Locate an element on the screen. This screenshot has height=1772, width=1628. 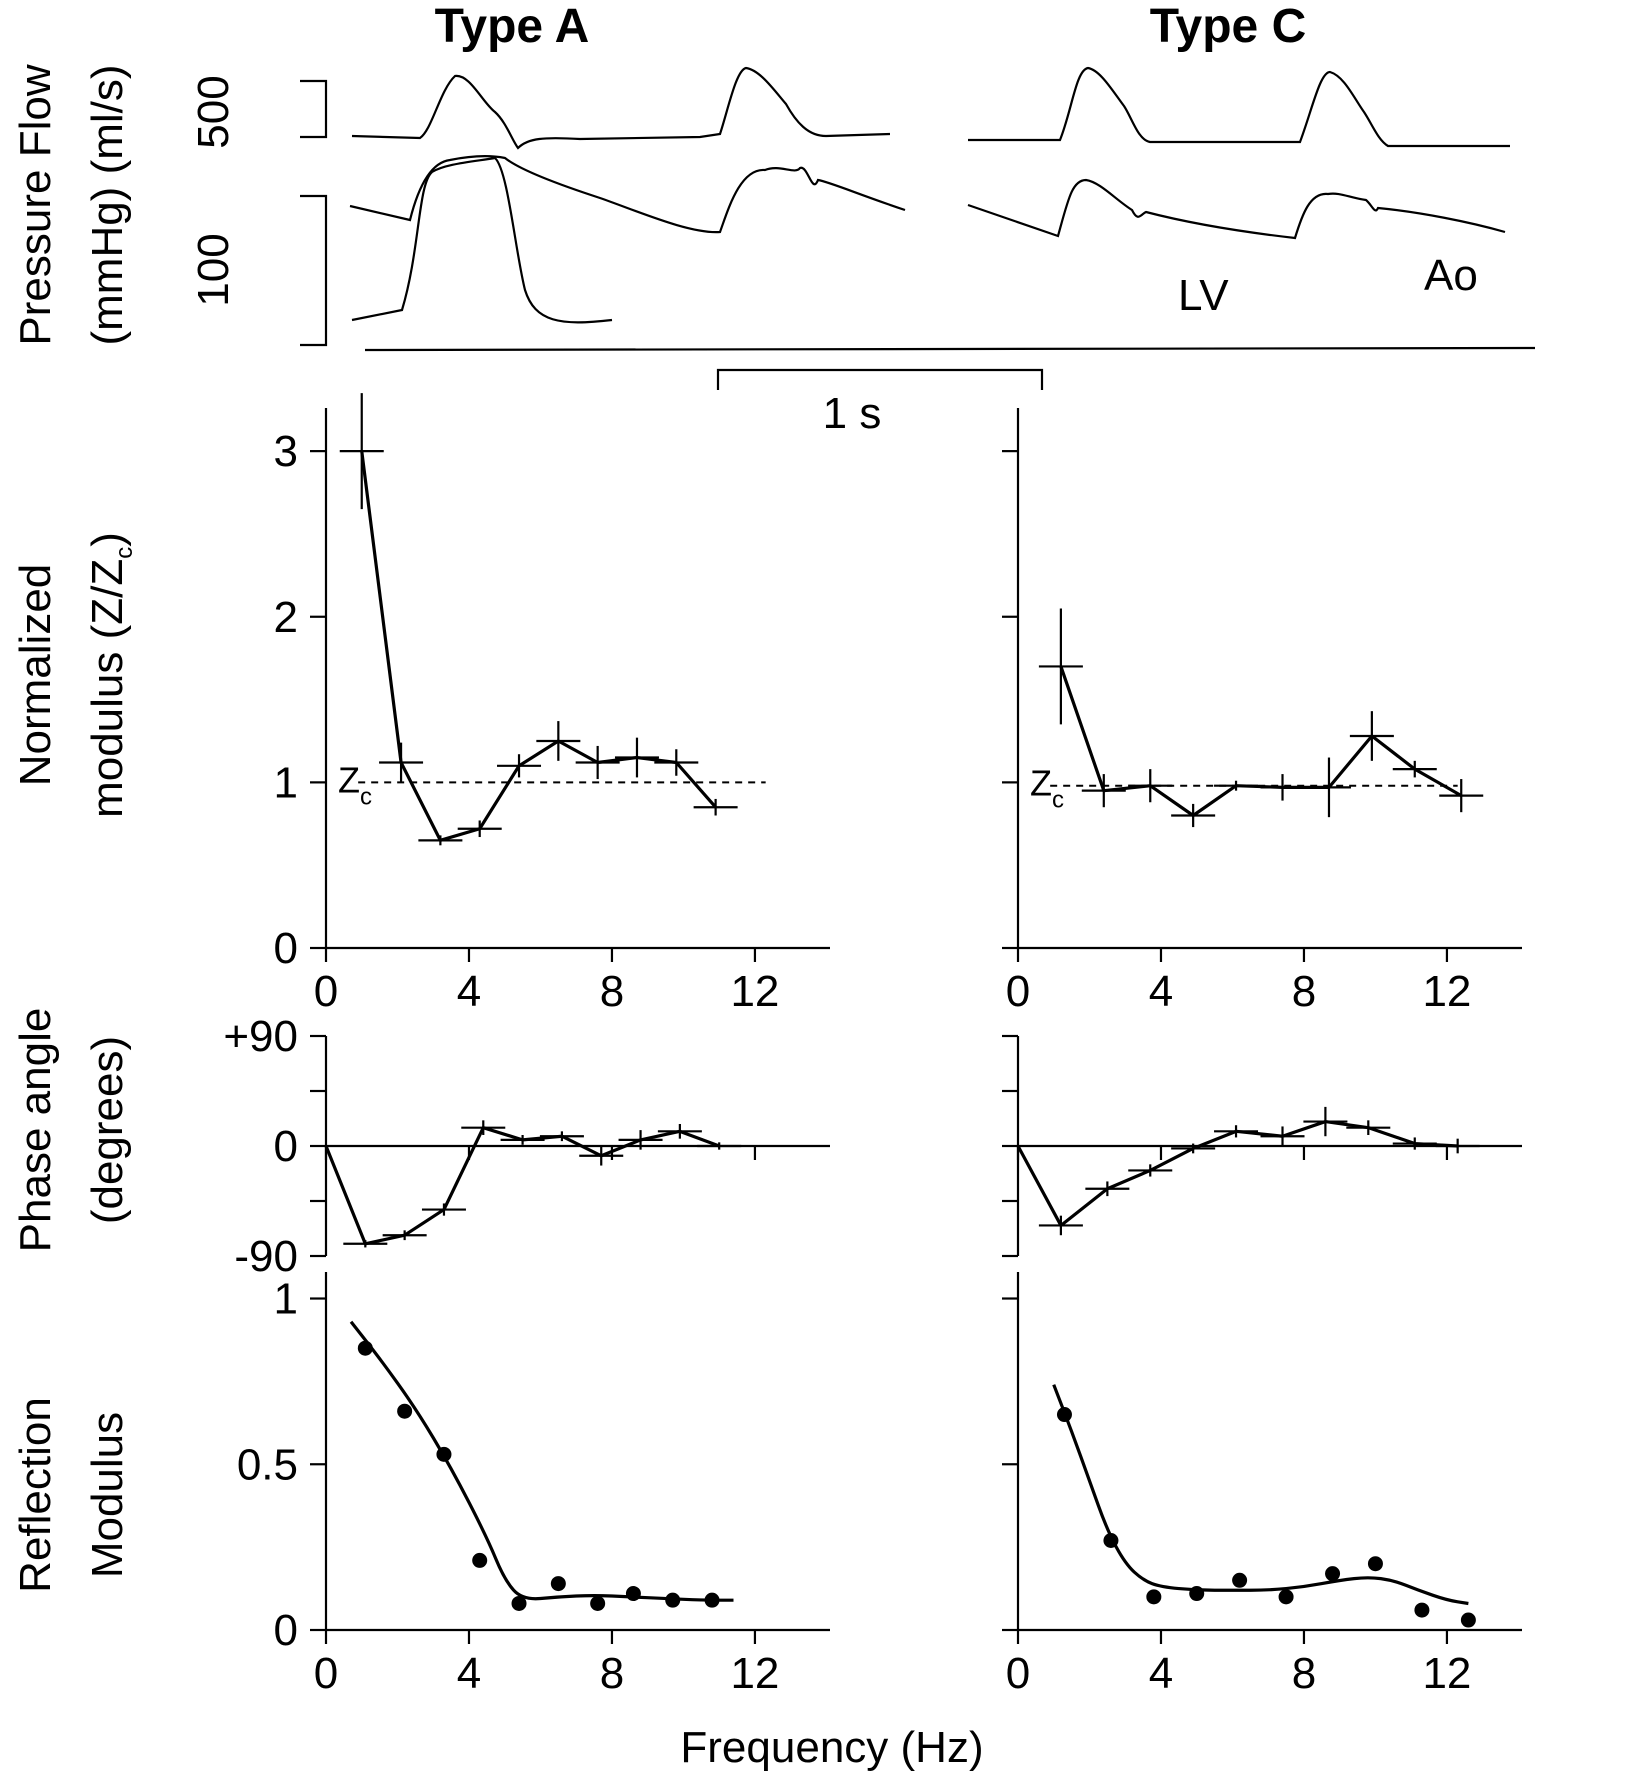
y-tick-label: +90 is located at coordinates (260, 1036).